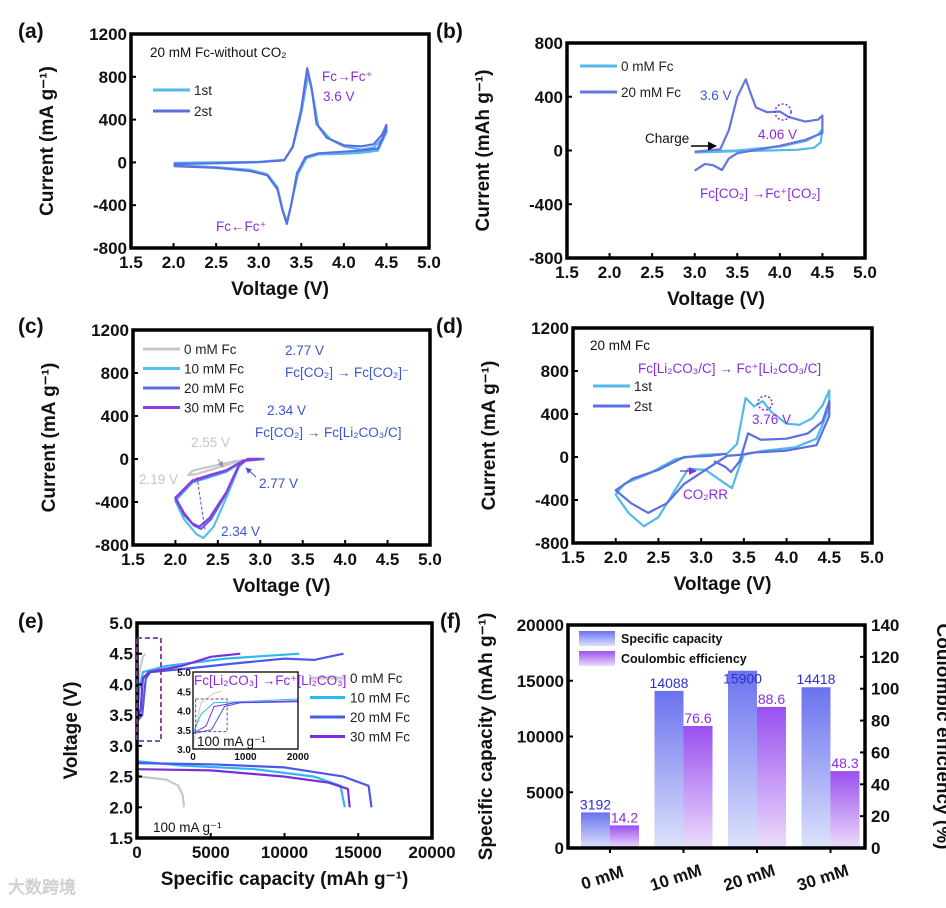 This screenshot has height=908, width=946. I want to click on panel-label: (a), so click(31, 31).